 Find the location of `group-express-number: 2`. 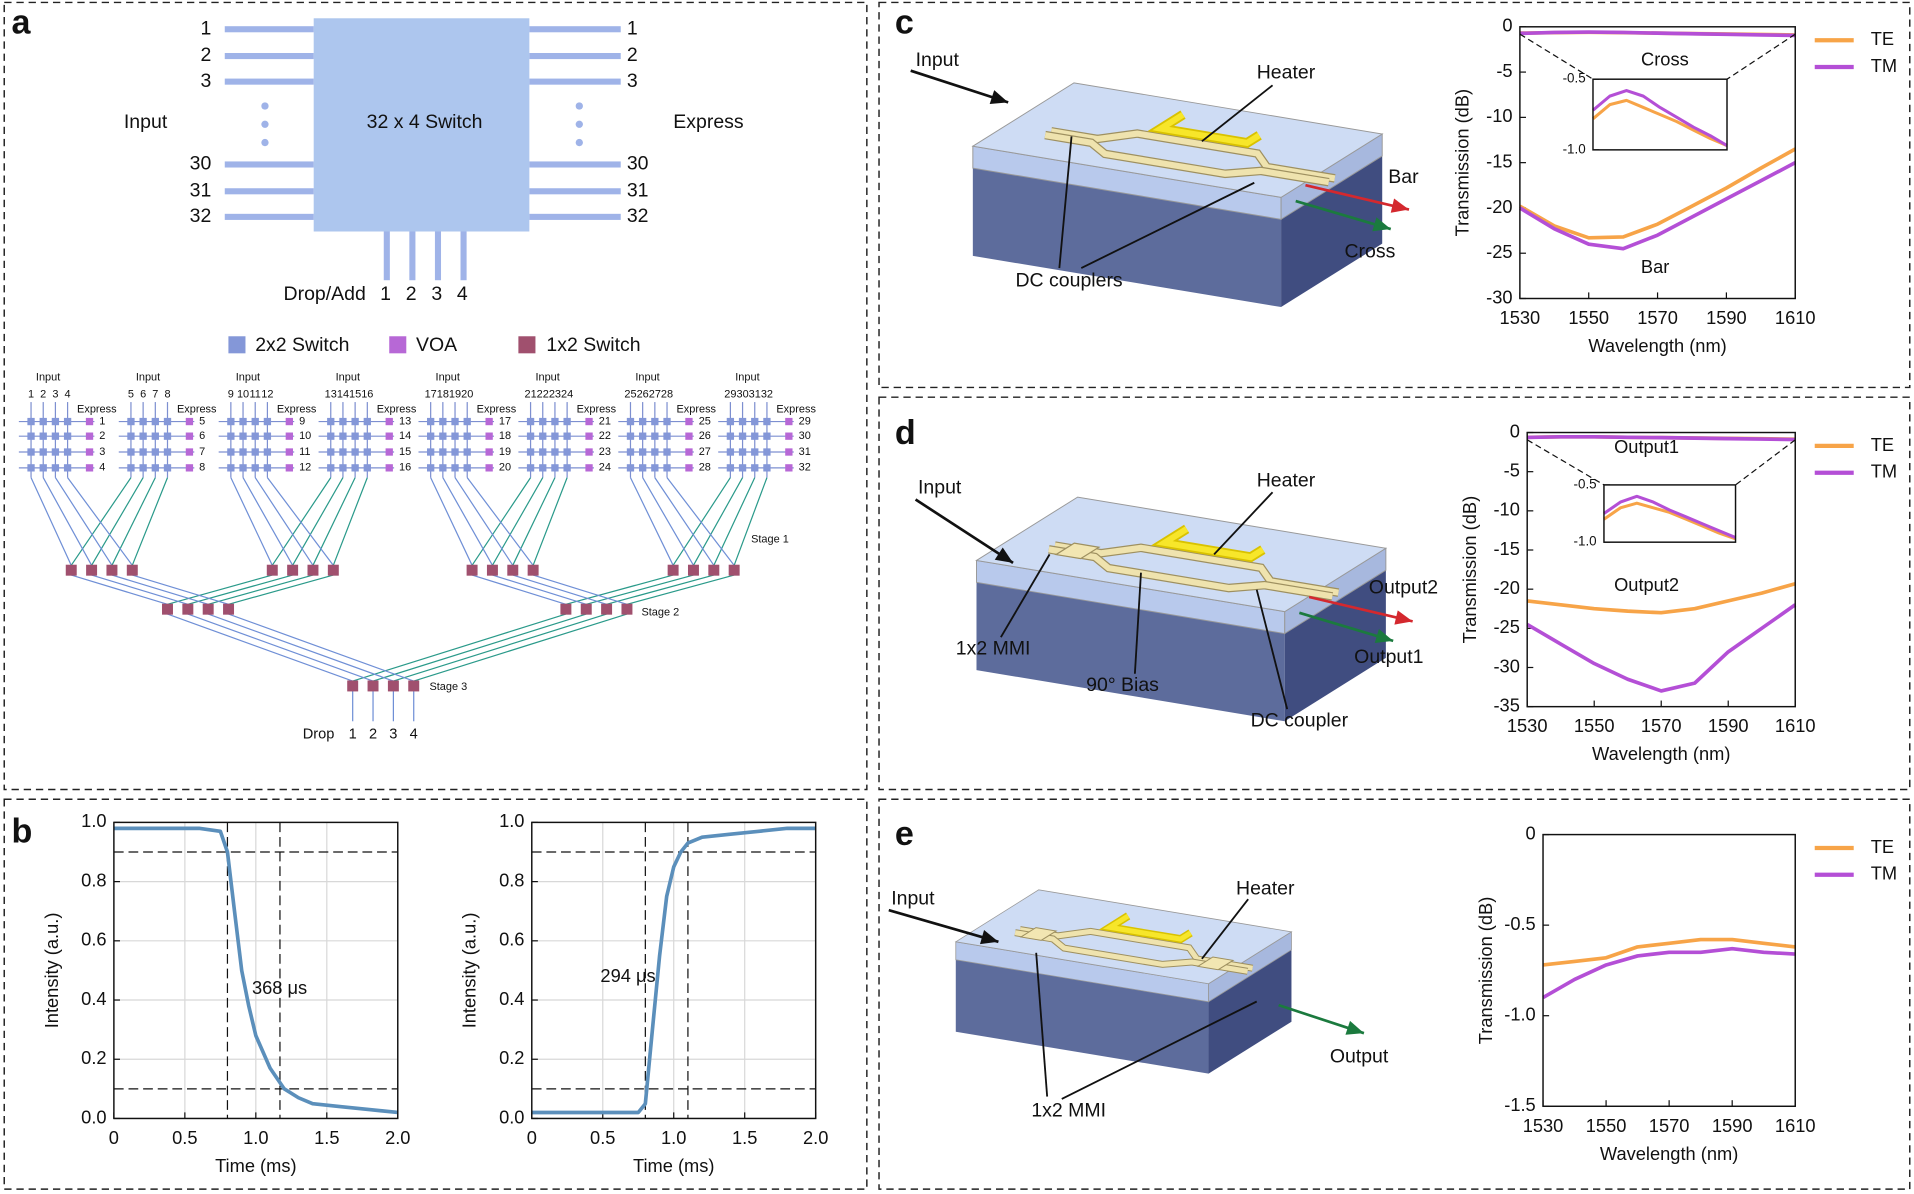

group-express-number: 2 is located at coordinates (102, 436).